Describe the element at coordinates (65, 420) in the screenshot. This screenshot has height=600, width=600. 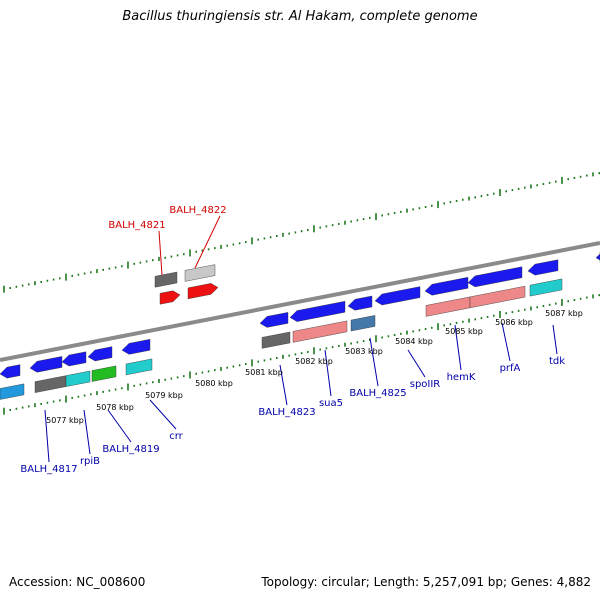
I see `scale-label: 5077 kbp` at that location.